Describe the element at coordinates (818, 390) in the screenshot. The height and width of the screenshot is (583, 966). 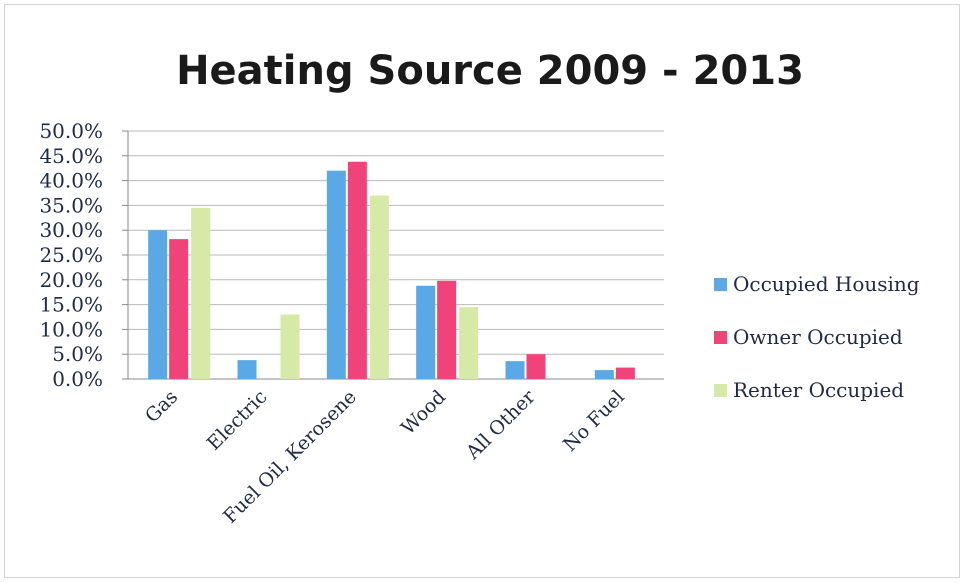
I see `legend-label: Renter Occupied` at that location.